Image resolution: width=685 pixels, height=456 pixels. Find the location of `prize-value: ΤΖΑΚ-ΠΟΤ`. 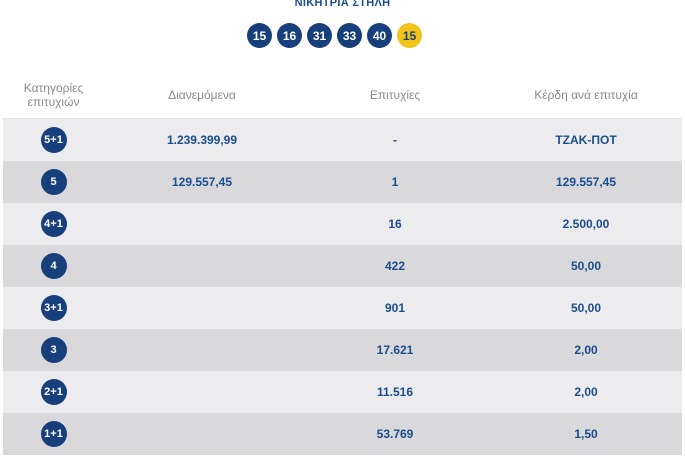

prize-value: ΤΖΑΚ-ΠΟΤ is located at coordinates (586, 140).